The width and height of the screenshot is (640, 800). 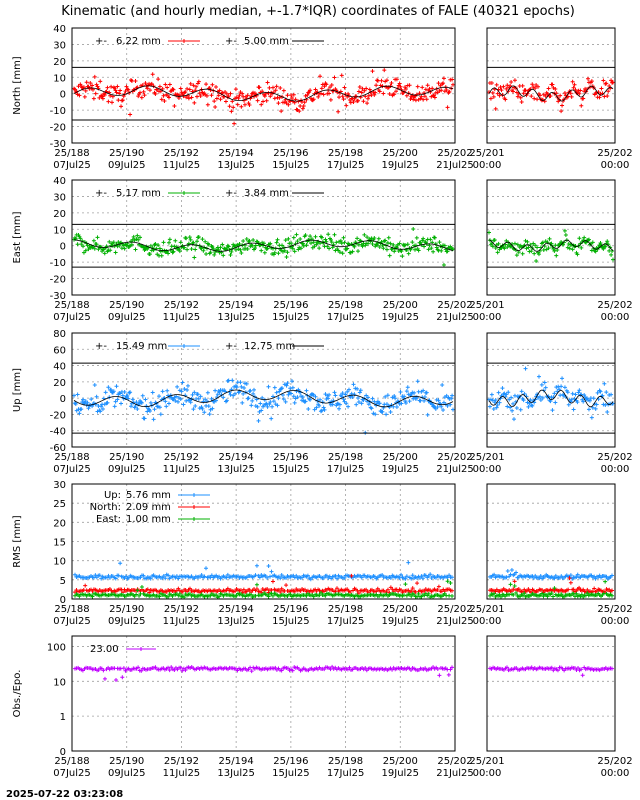 I want to click on x_main-xtick-bottom: 15Jul25, so click(x=291, y=469).